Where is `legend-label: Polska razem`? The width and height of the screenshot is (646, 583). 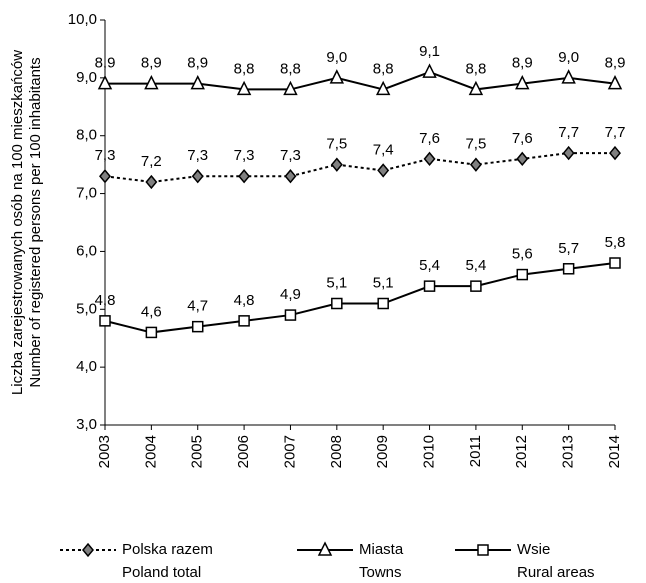 legend-label: Polska razem is located at coordinates (167, 549).